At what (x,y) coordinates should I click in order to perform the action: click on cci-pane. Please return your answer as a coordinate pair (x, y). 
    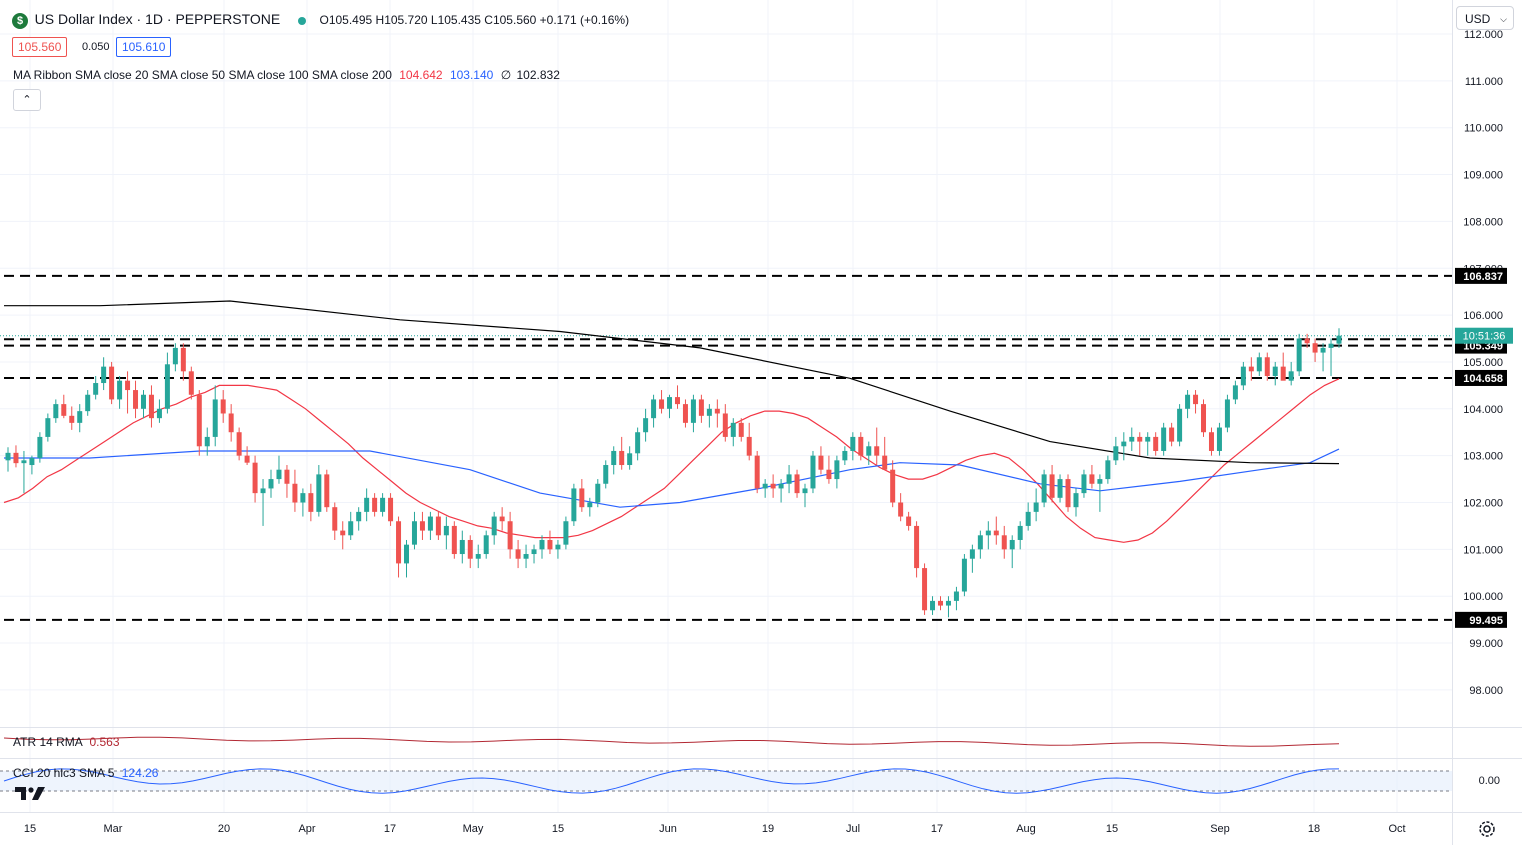
    Looking at the image, I should click on (726, 781).